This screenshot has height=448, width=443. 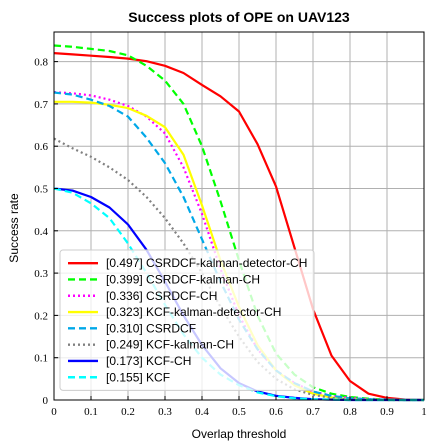 What do you see at coordinates (46, 401) in the screenshot?
I see `y-tick-label: 0` at bounding box center [46, 401].